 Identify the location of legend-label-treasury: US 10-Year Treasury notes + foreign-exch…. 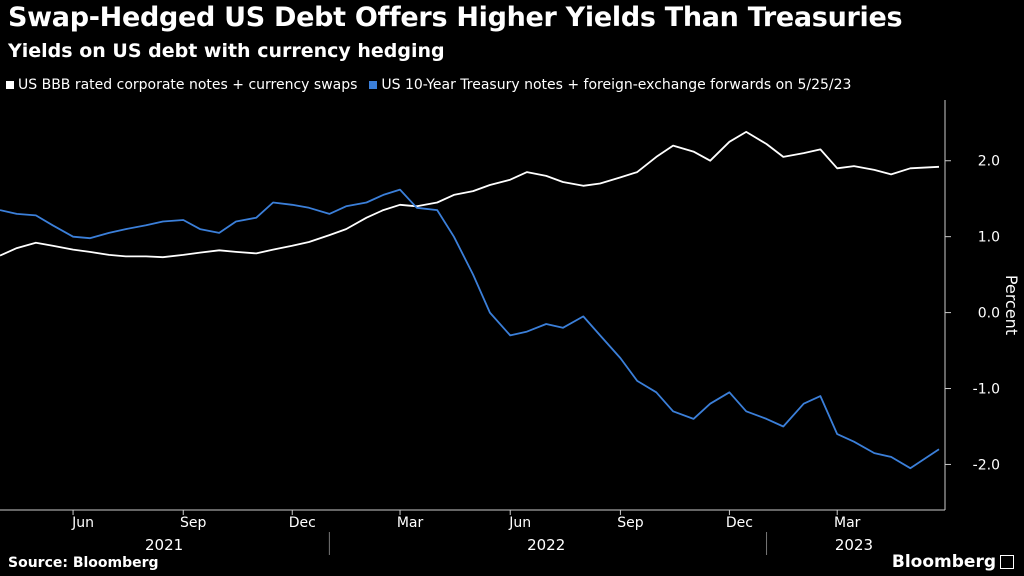
(616, 85).